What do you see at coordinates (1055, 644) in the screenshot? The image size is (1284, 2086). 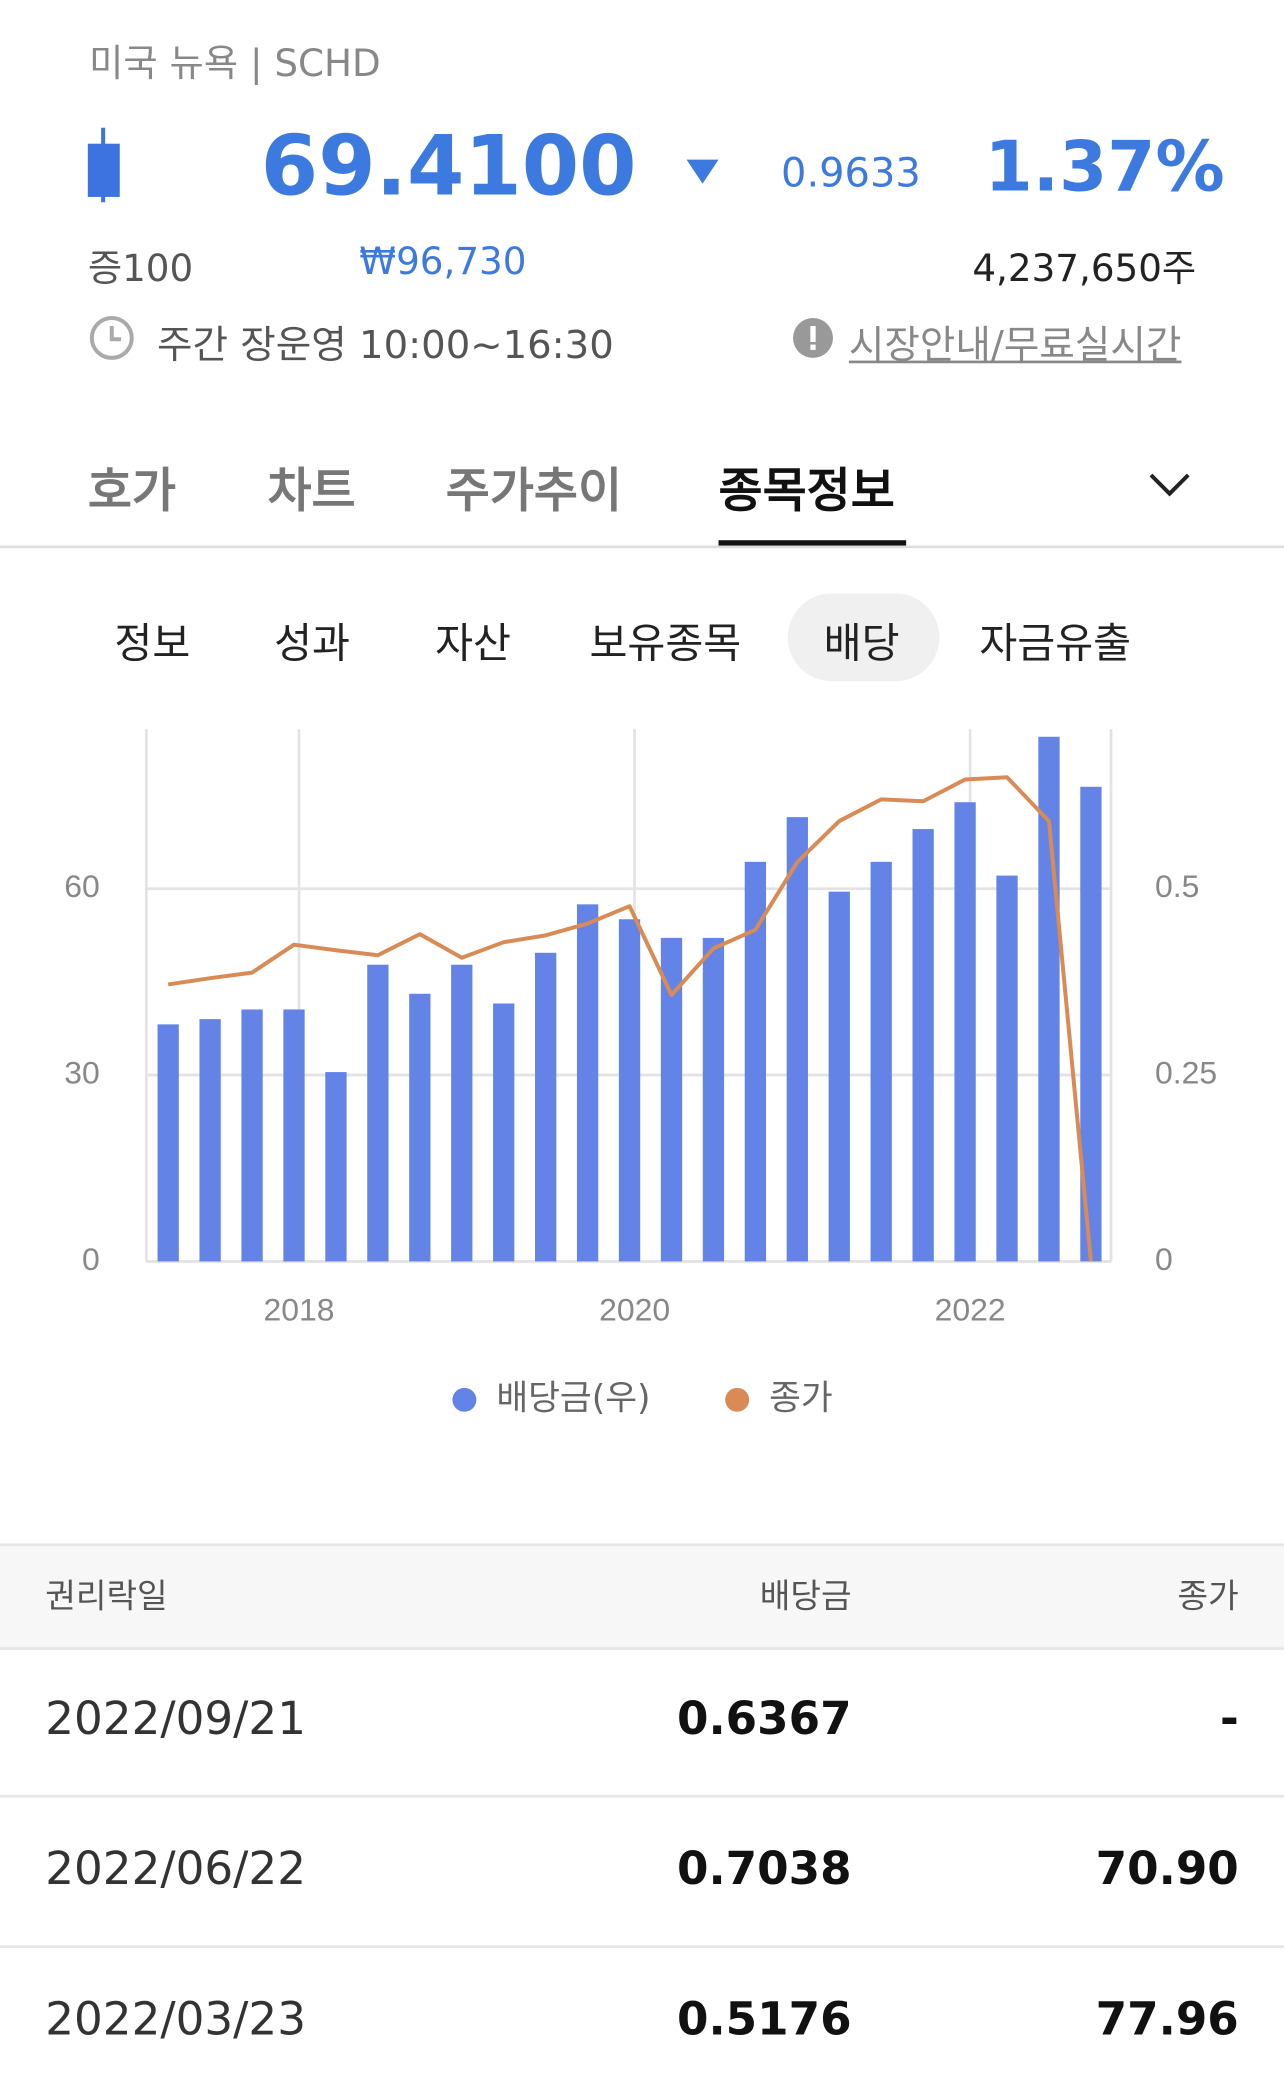 I see `subtab: 자금유출` at bounding box center [1055, 644].